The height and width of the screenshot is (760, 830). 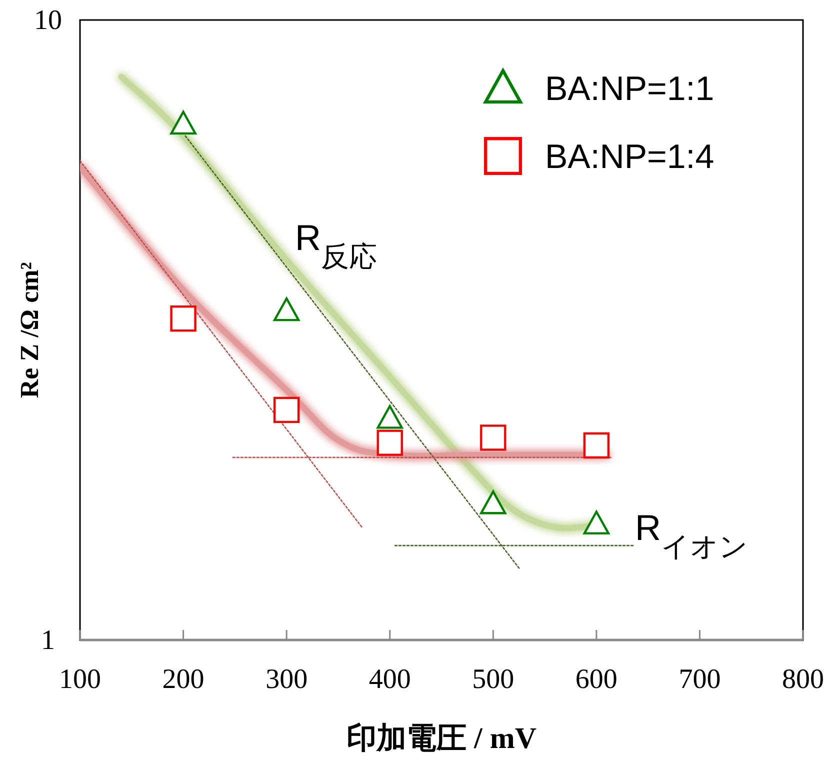 I want to click on y-tick-label: 1, so click(x=48, y=640).